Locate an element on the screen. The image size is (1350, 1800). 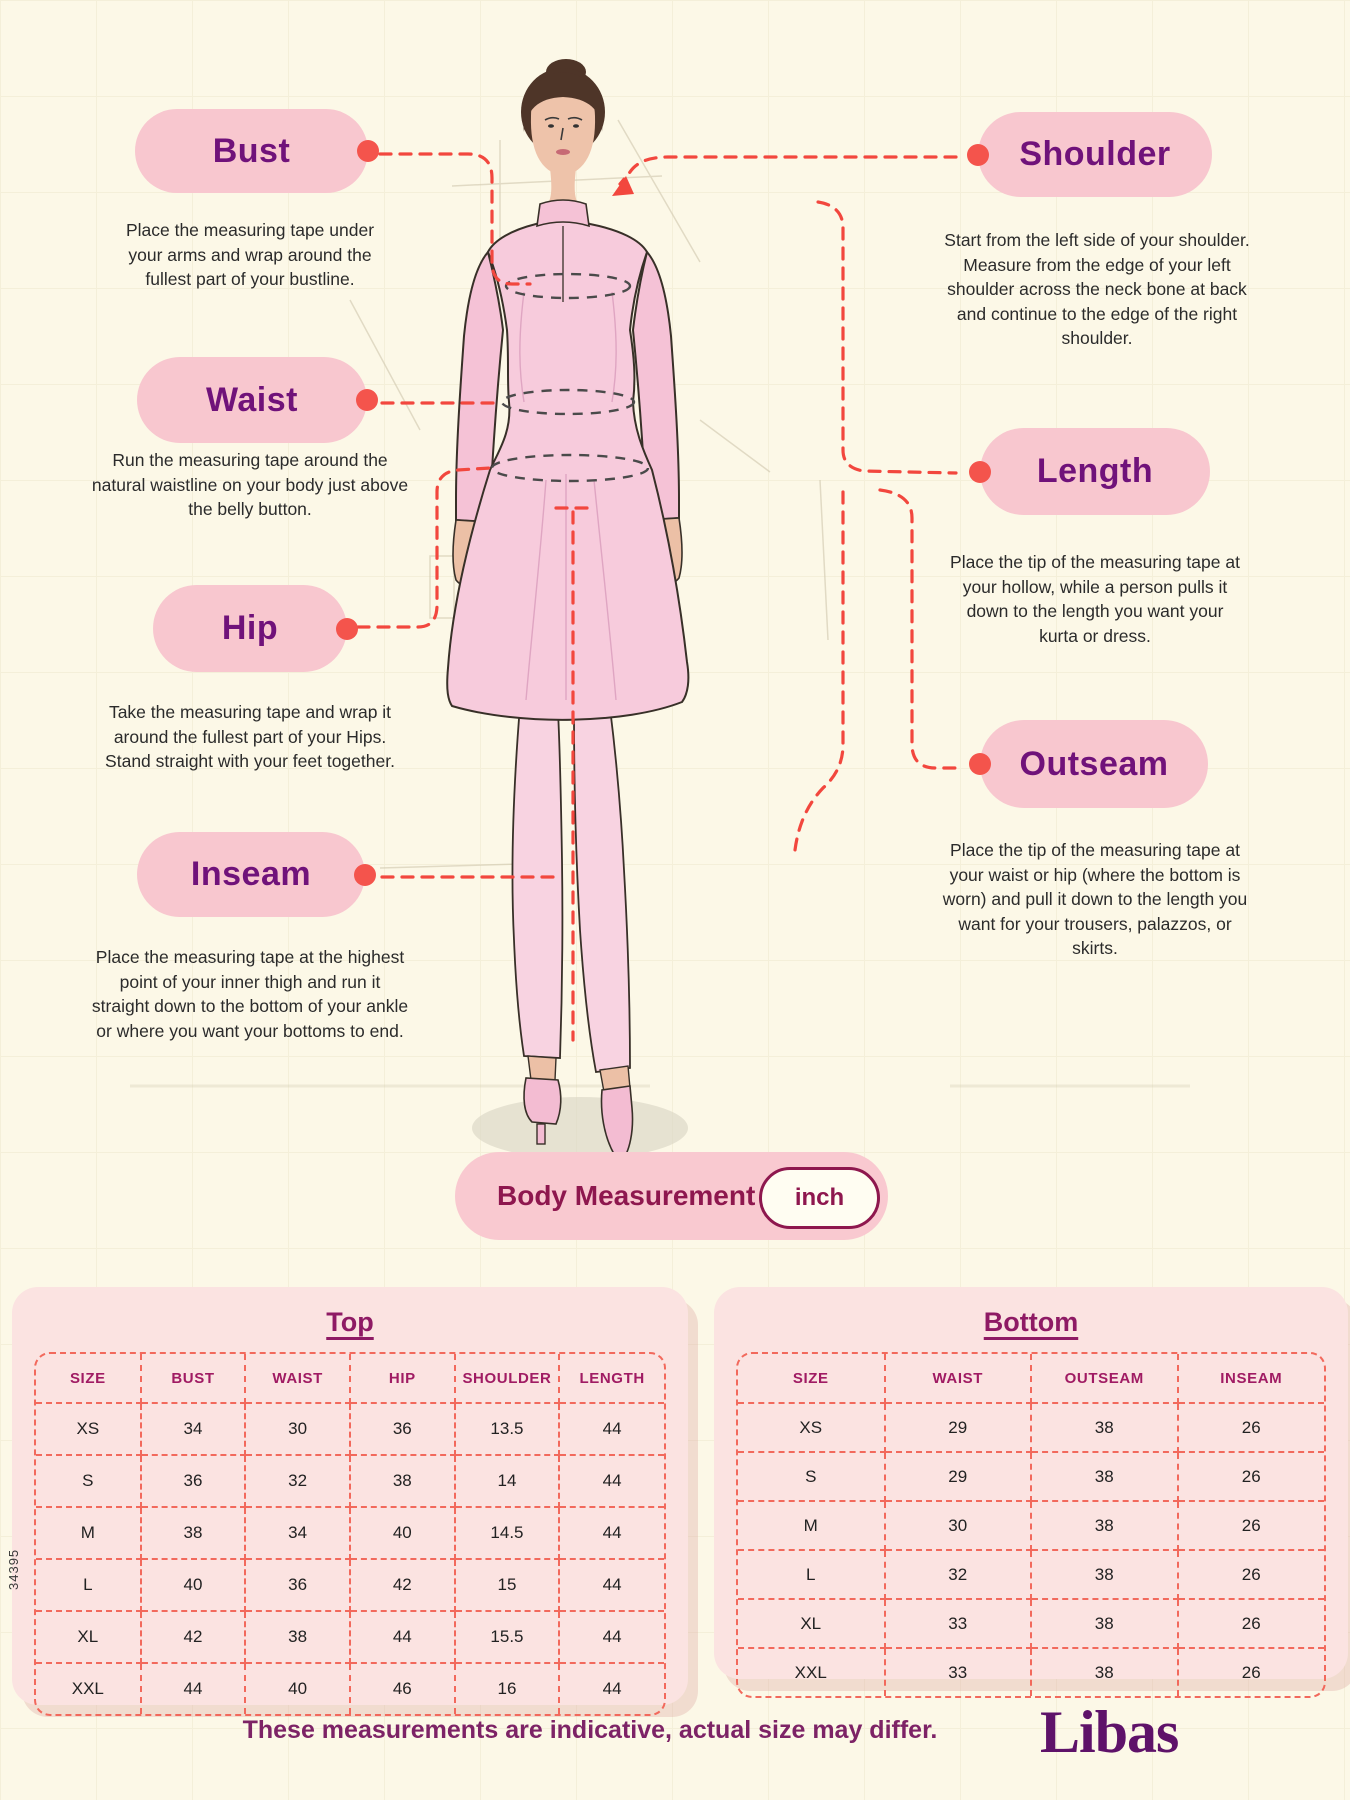
column-header: HIP is located at coordinates (402, 1379).